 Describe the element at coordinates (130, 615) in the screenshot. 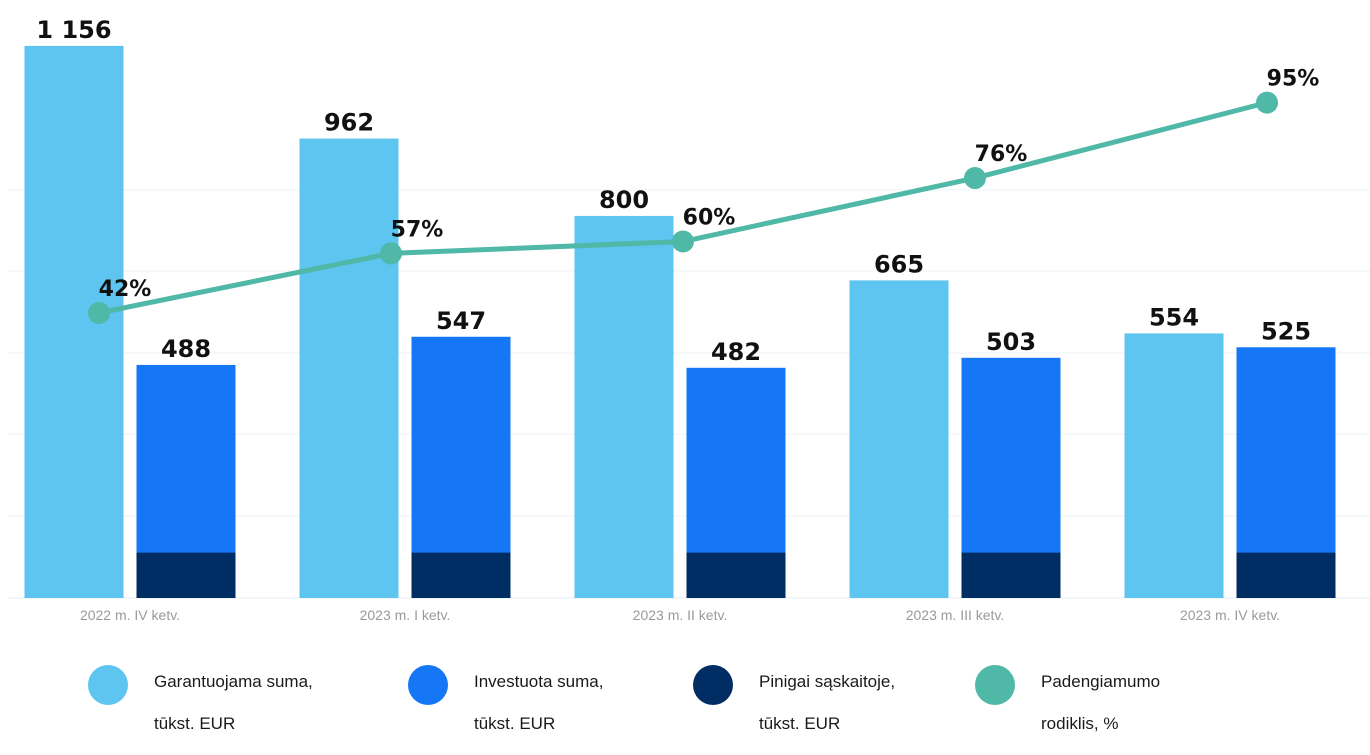

I see `tick-label-0: 2022 m. IV ketv.` at that location.